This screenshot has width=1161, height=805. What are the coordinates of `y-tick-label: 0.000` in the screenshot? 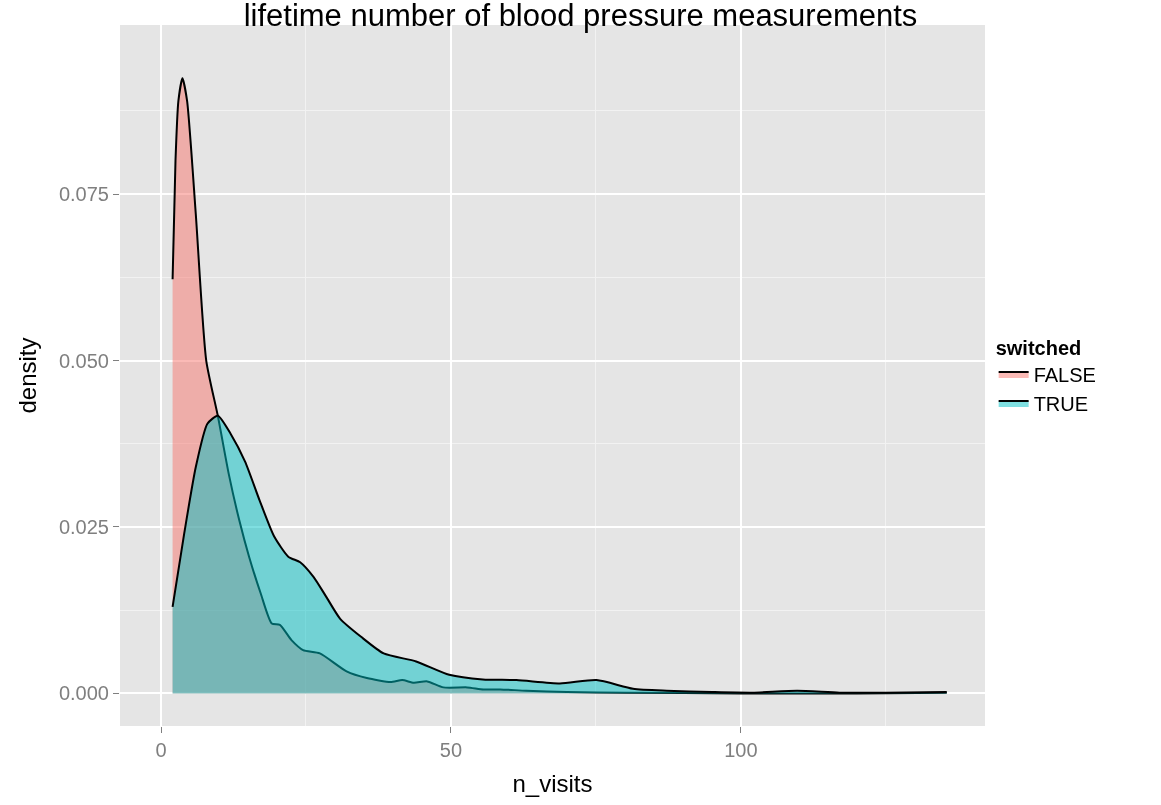 It's located at (83, 693).